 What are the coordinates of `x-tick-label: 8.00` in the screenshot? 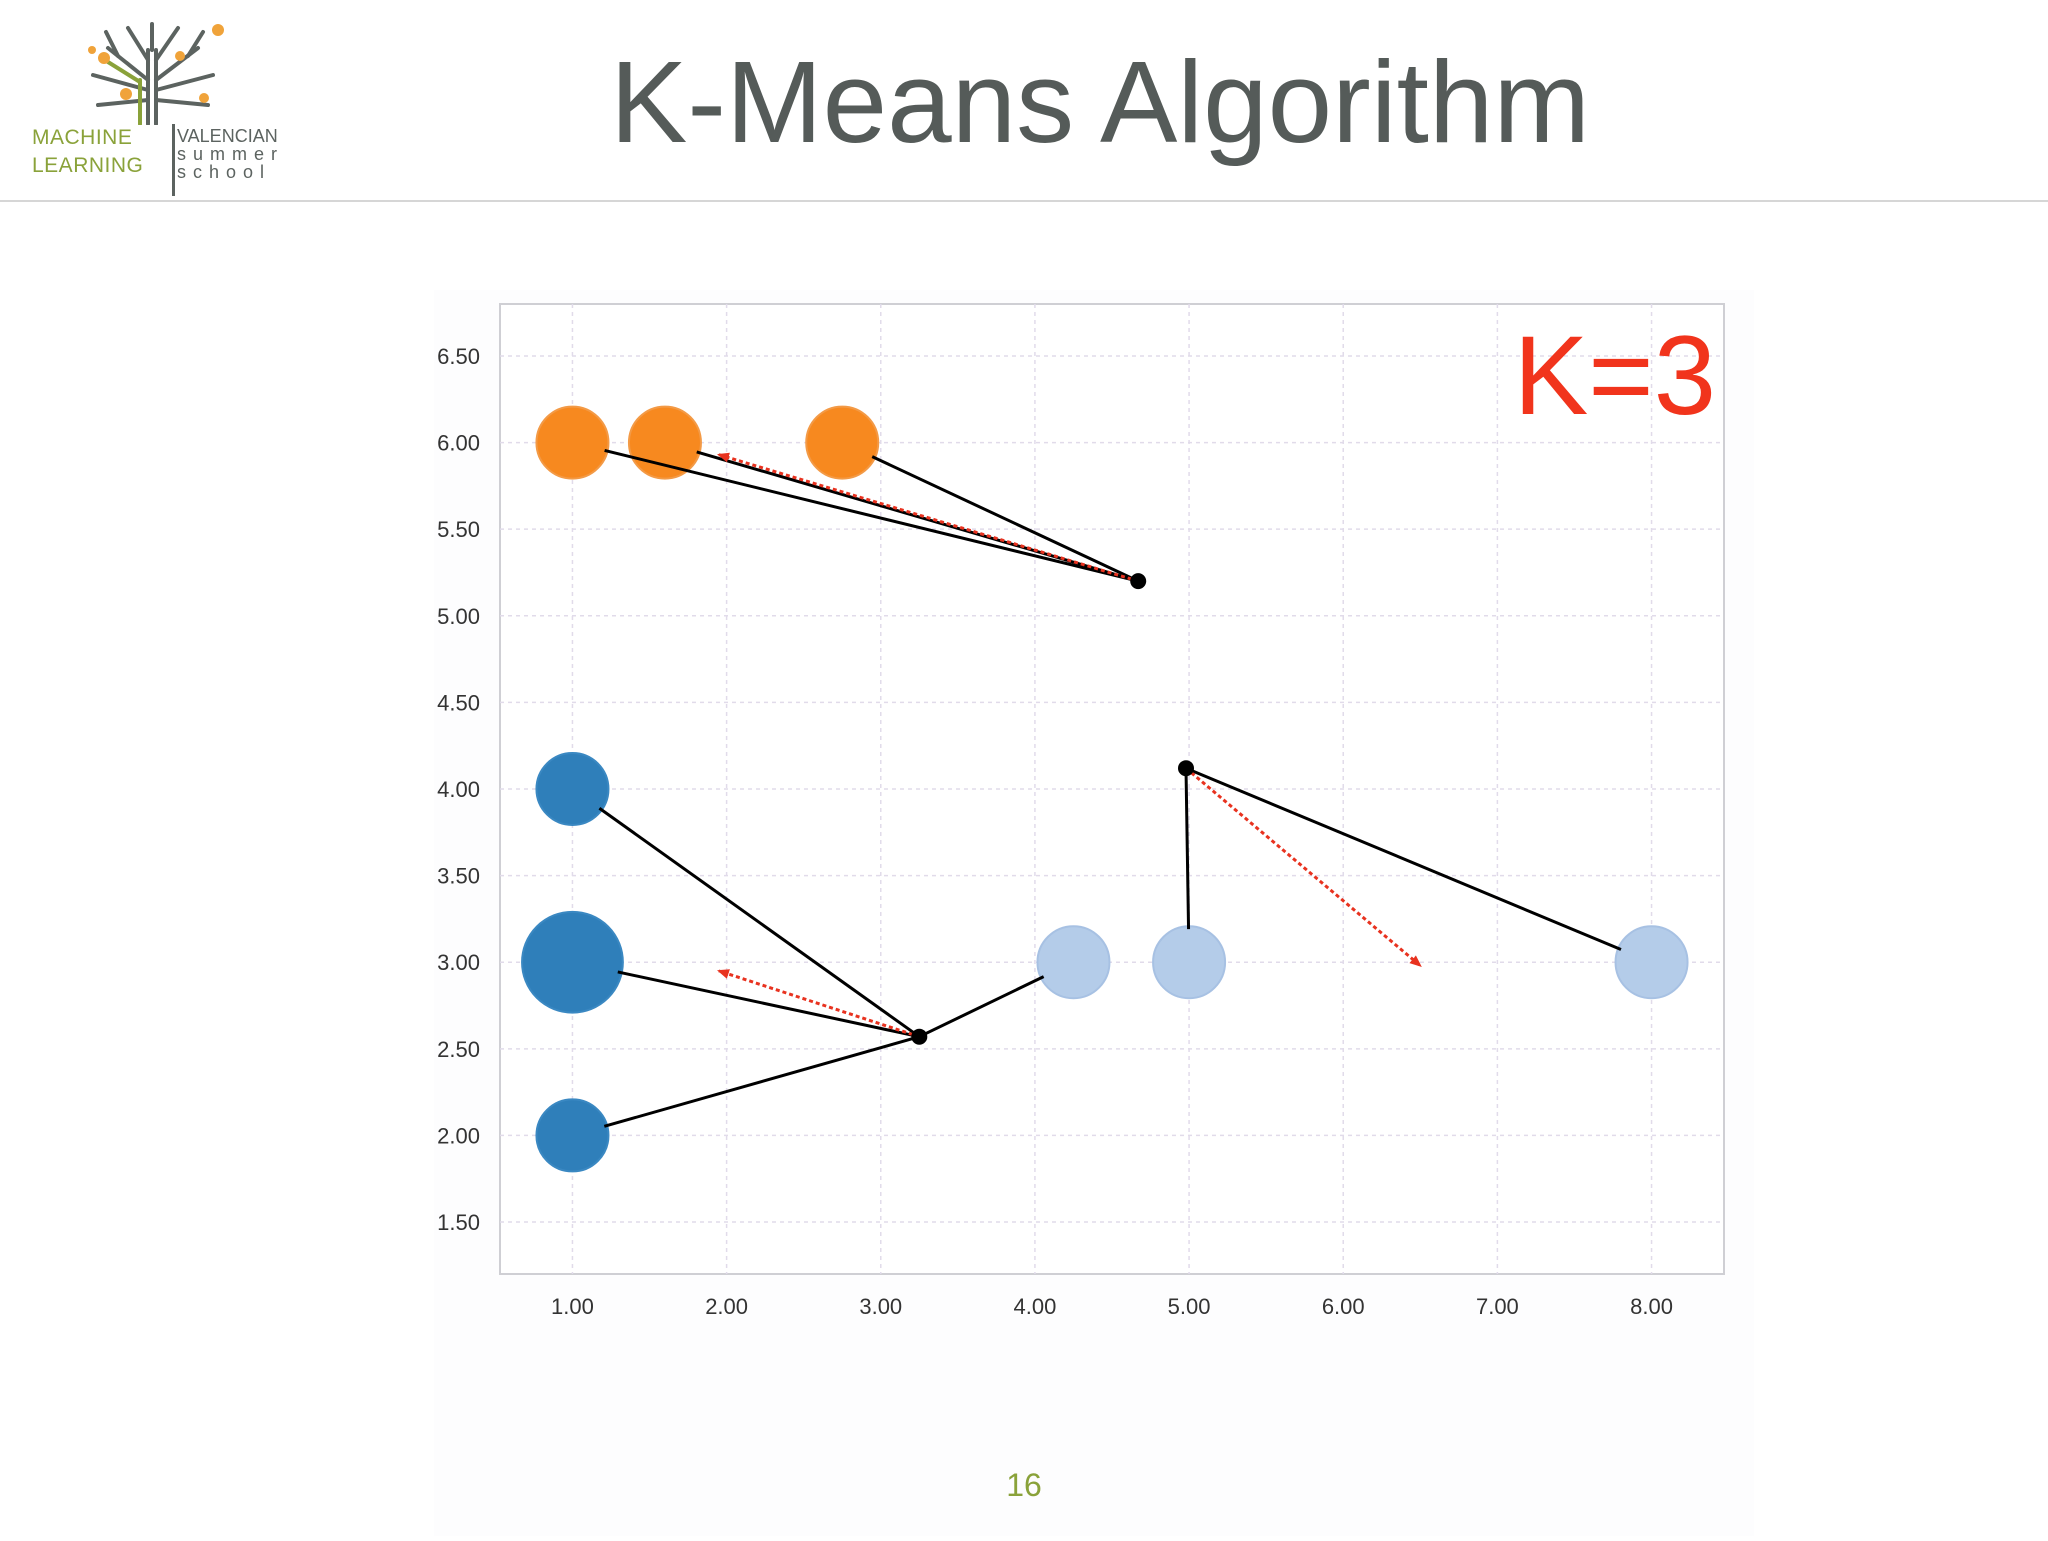 It's located at (1651, 1306).